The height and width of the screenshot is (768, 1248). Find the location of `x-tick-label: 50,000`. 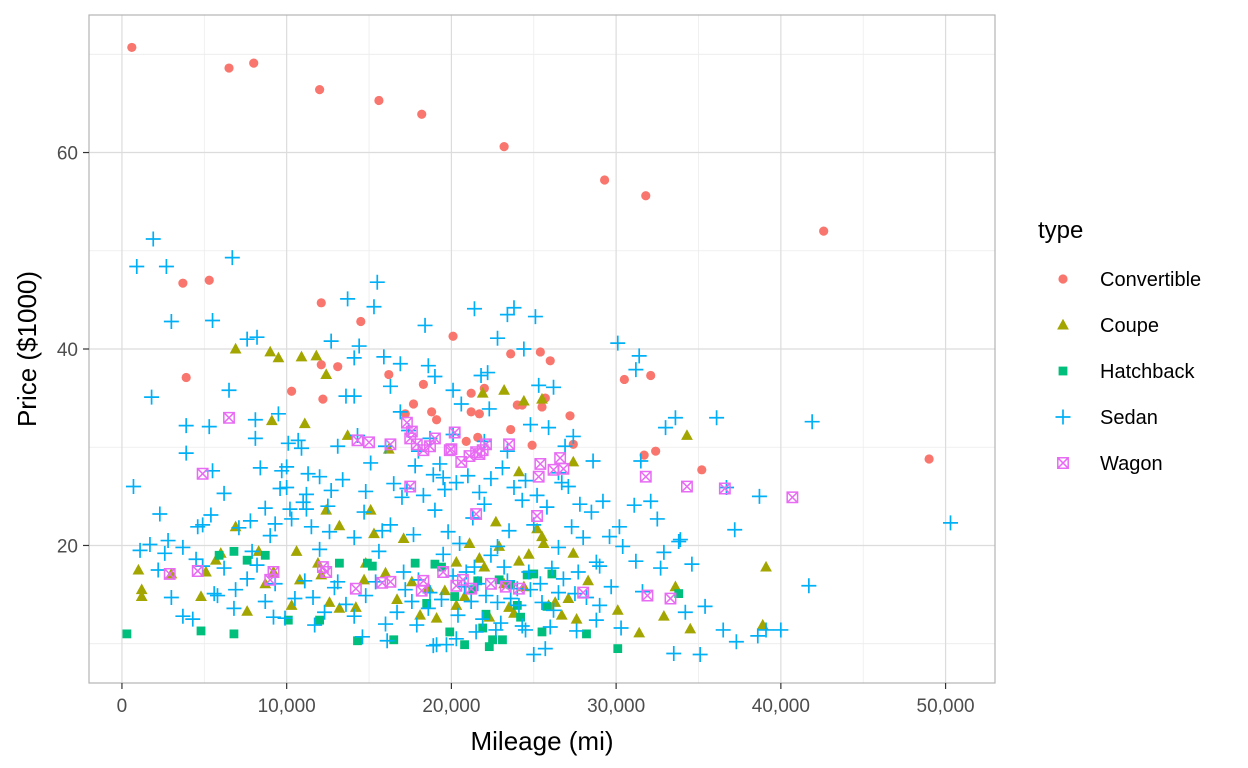

x-tick-label: 50,000 is located at coordinates (946, 706).